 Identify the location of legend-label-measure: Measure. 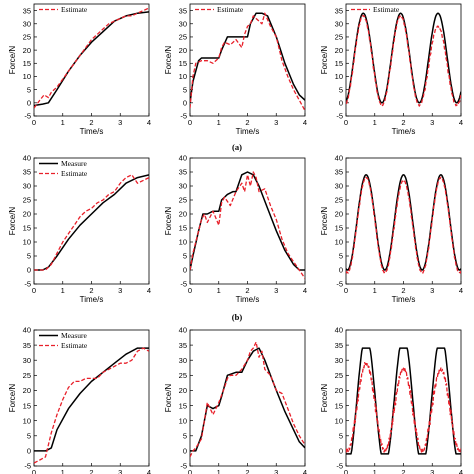
(74, 163).